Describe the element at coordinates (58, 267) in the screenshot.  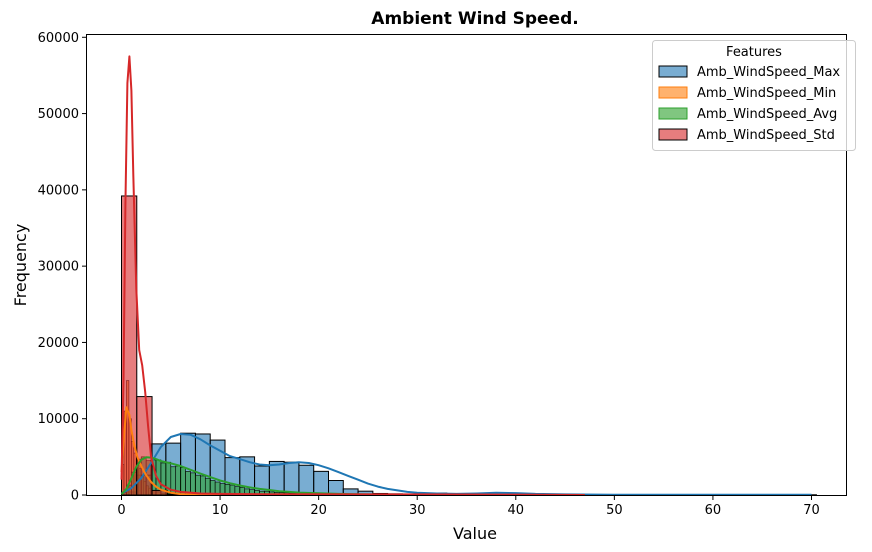
I see `y-tick-label: 30000` at that location.